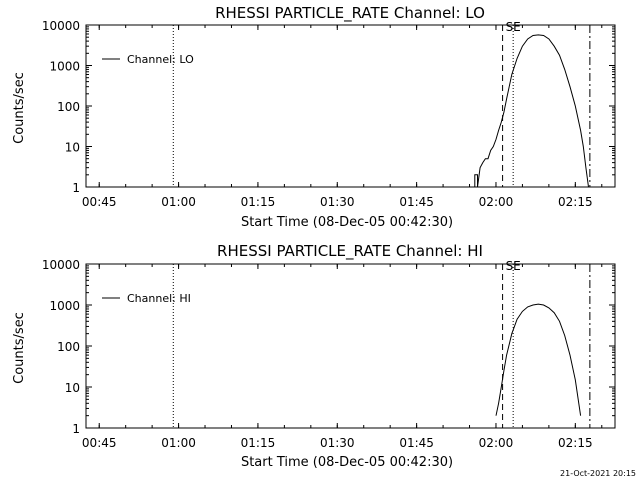 This screenshot has width=640, height=480. Describe the element at coordinates (160, 59) in the screenshot. I see `legend-label: Channel: LO` at that location.